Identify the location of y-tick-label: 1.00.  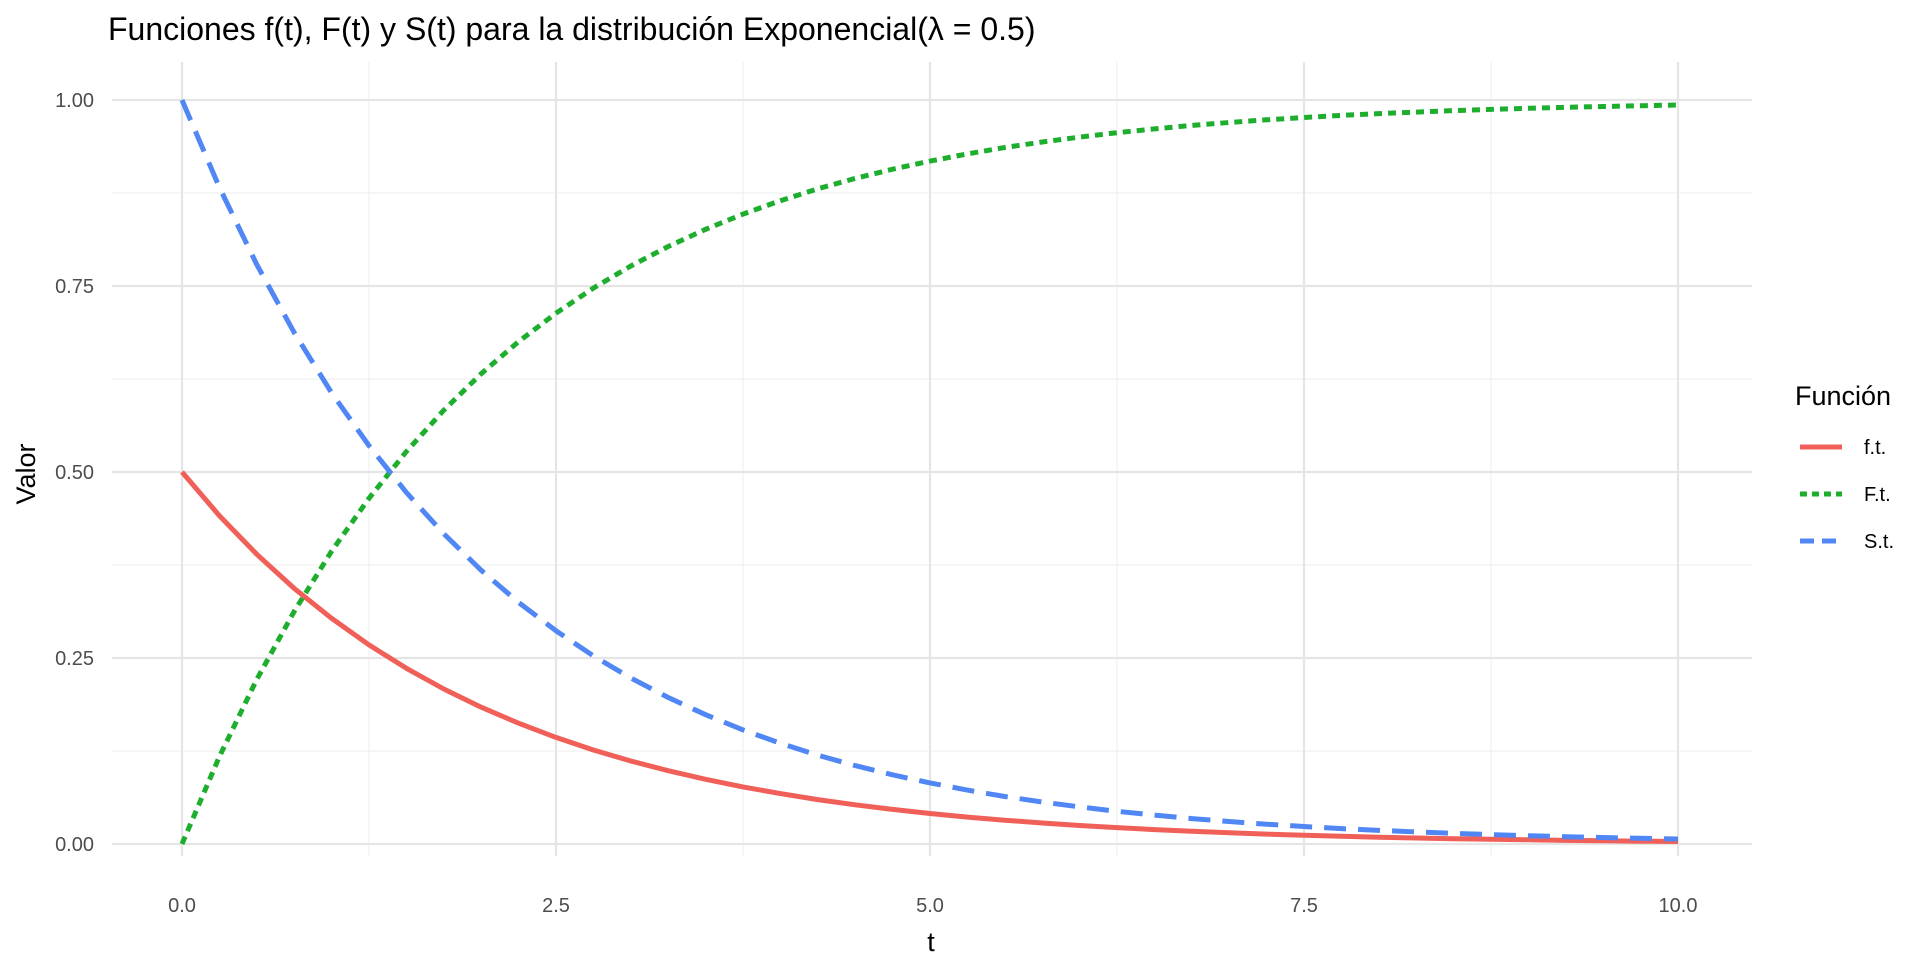
(74, 101).